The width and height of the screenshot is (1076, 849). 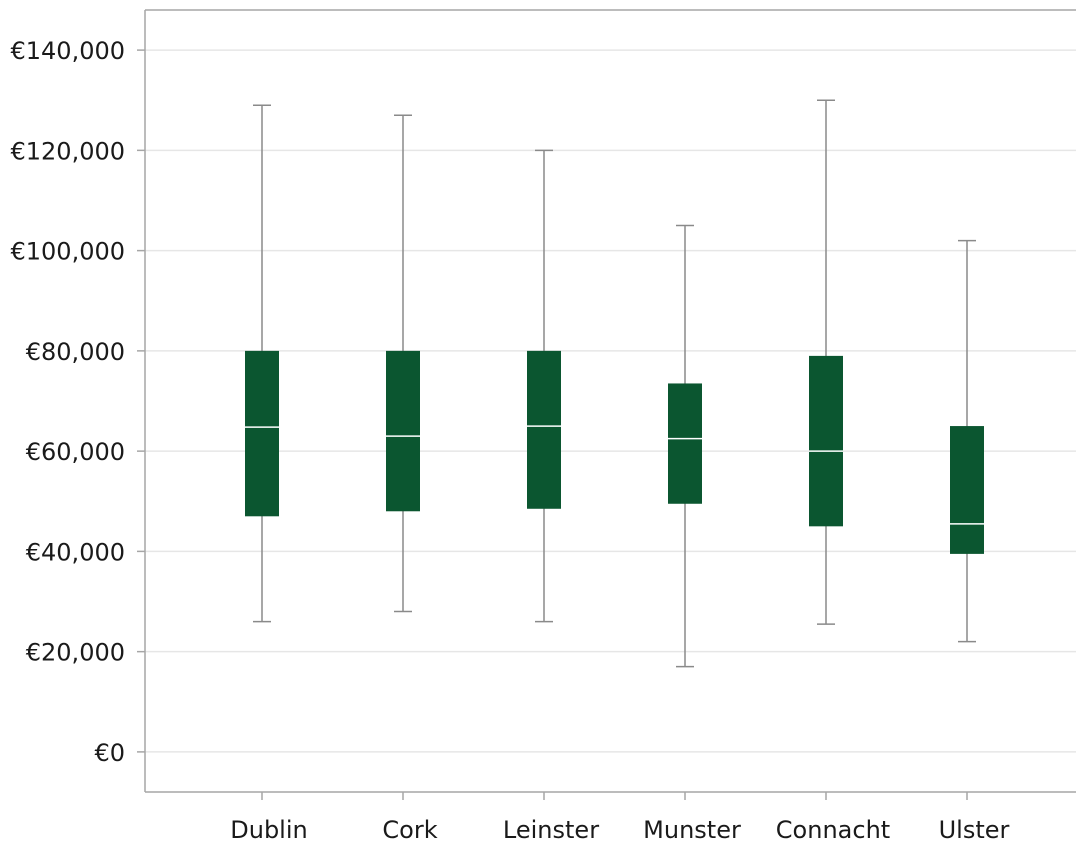 I want to click on x-category-label: Ulster, so click(x=974, y=830).